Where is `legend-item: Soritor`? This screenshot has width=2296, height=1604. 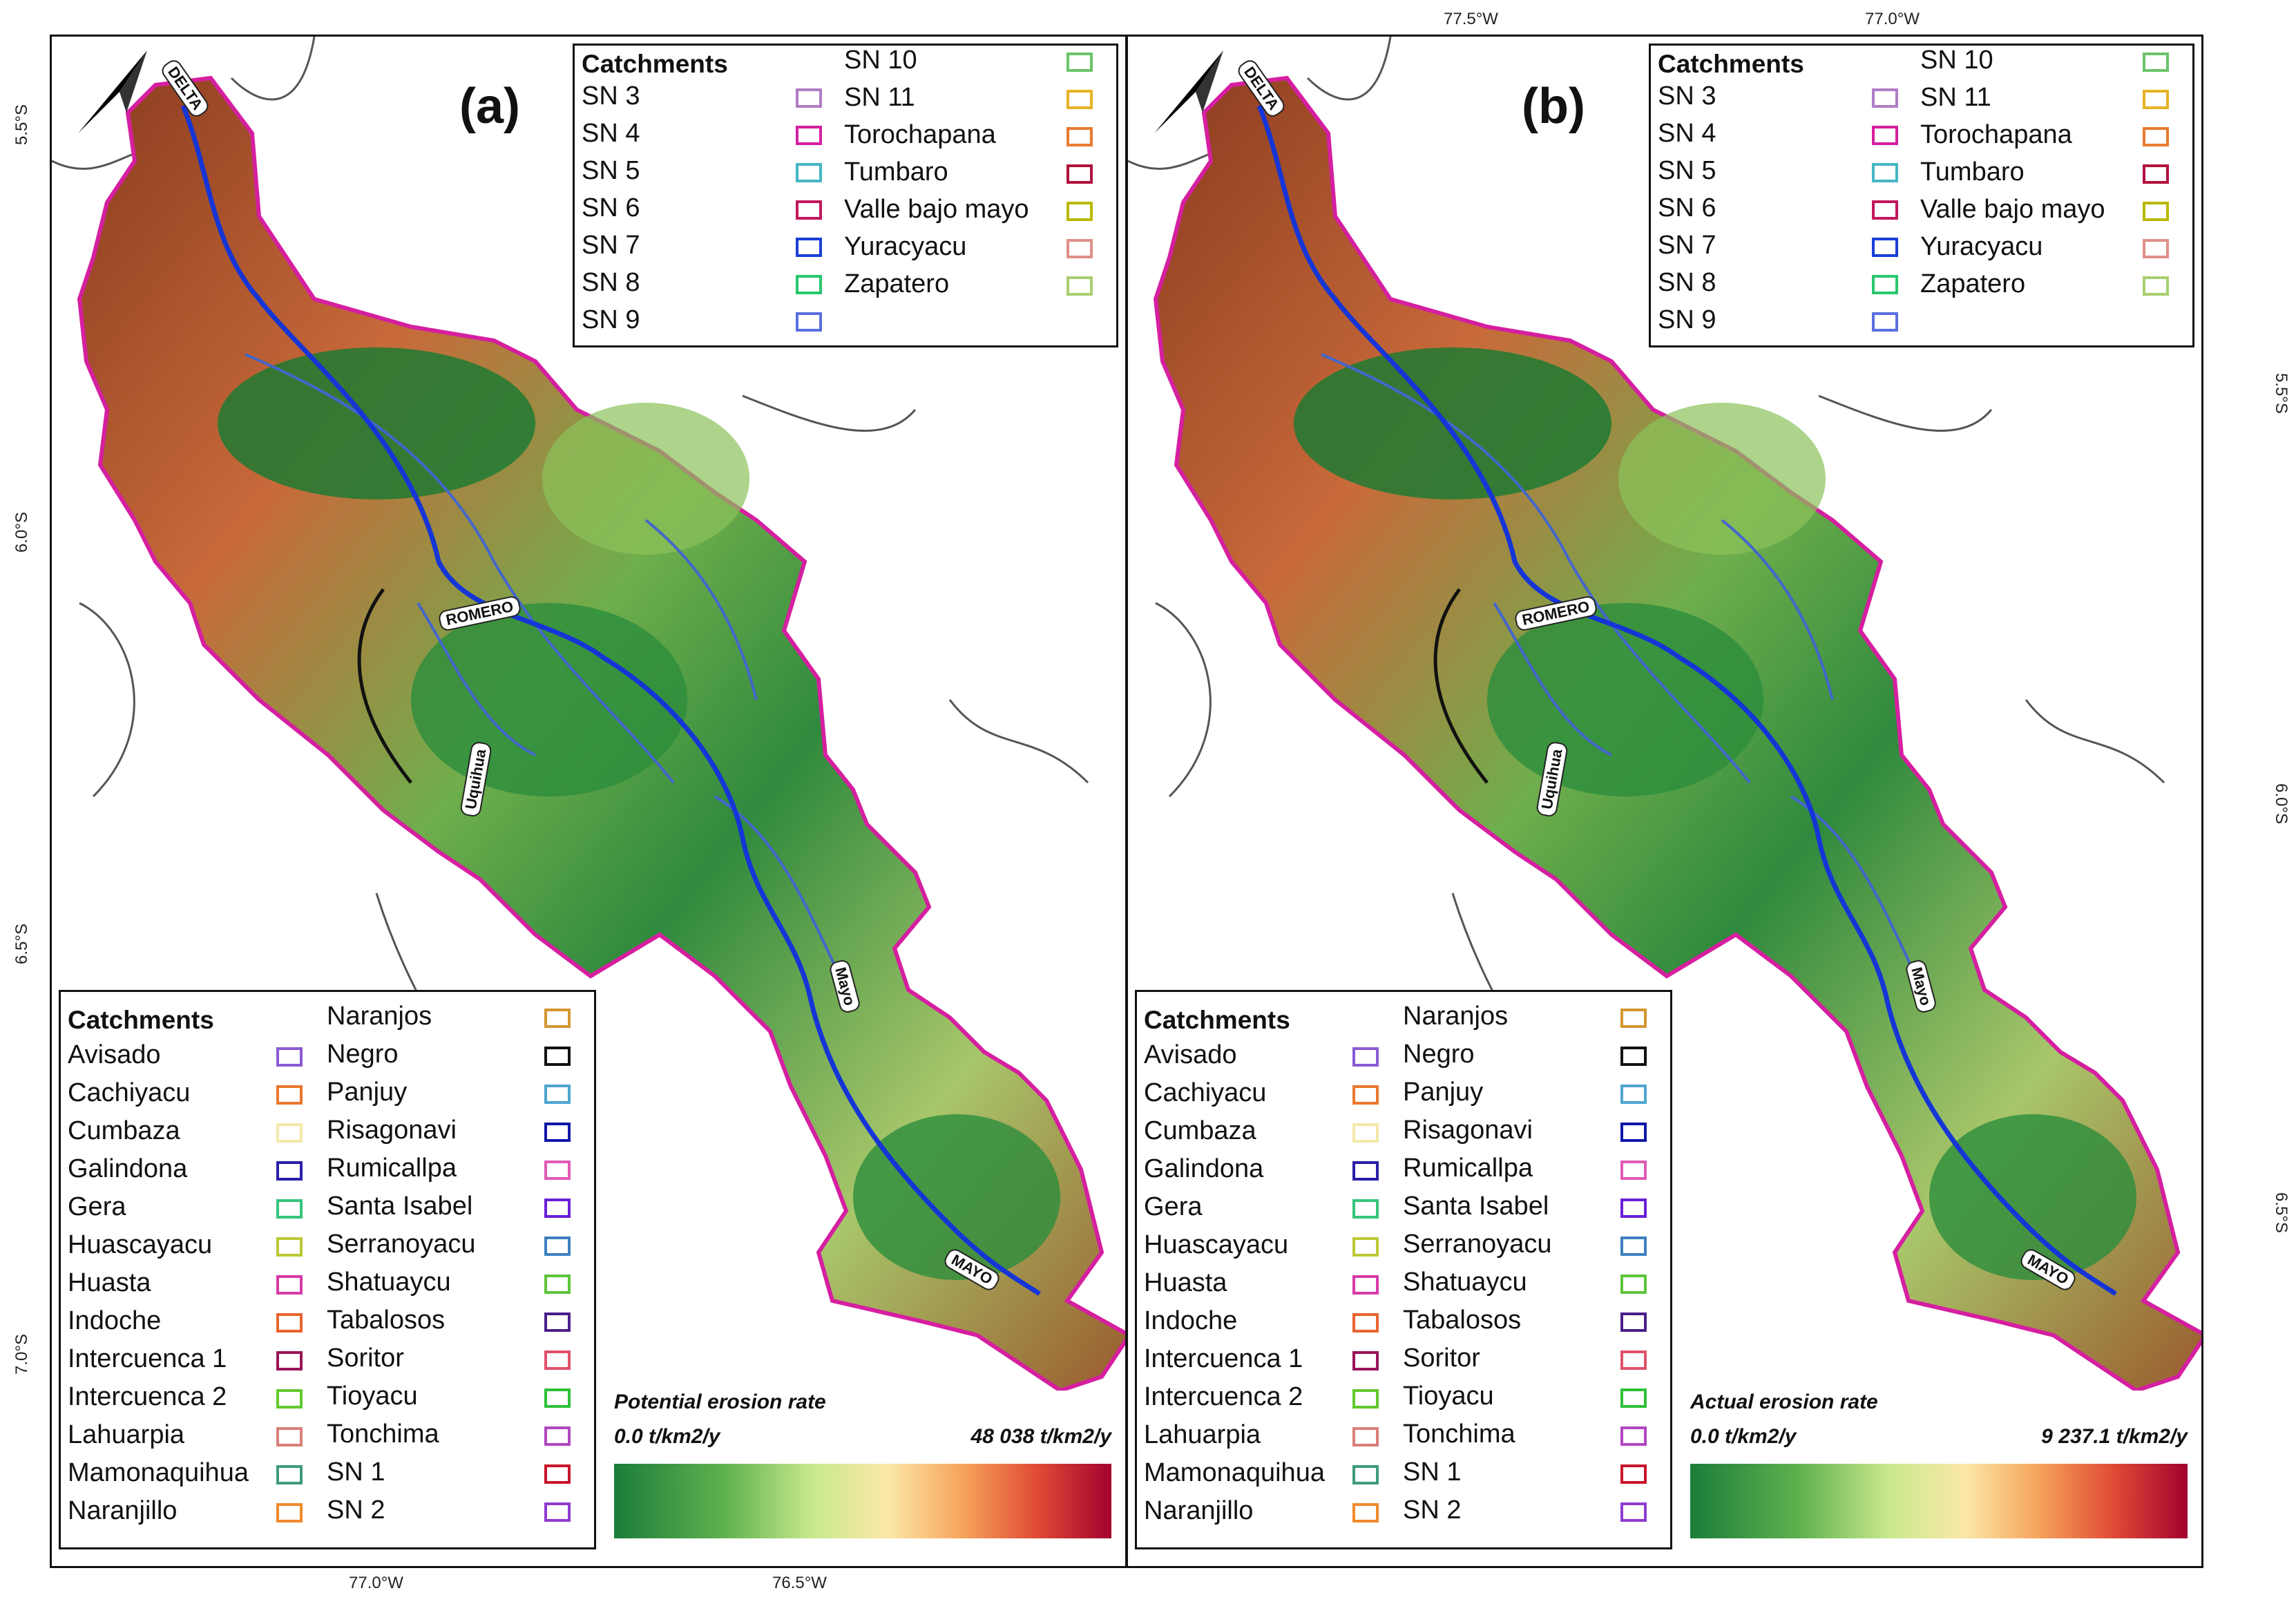 legend-item: Soritor is located at coordinates (1441, 1358).